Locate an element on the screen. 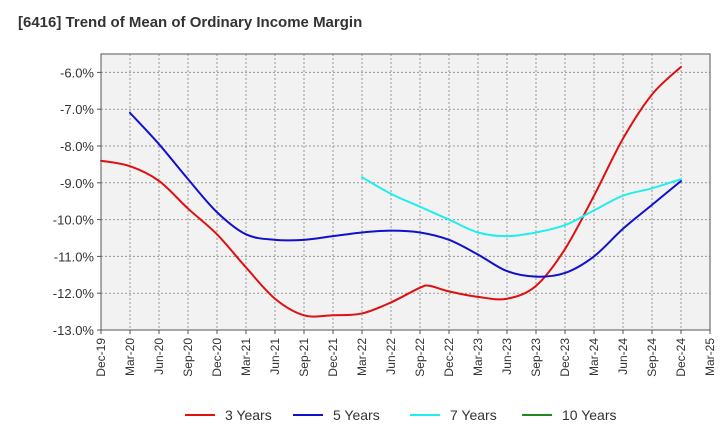  y-tick-label: -10.0% is located at coordinates (74, 220).